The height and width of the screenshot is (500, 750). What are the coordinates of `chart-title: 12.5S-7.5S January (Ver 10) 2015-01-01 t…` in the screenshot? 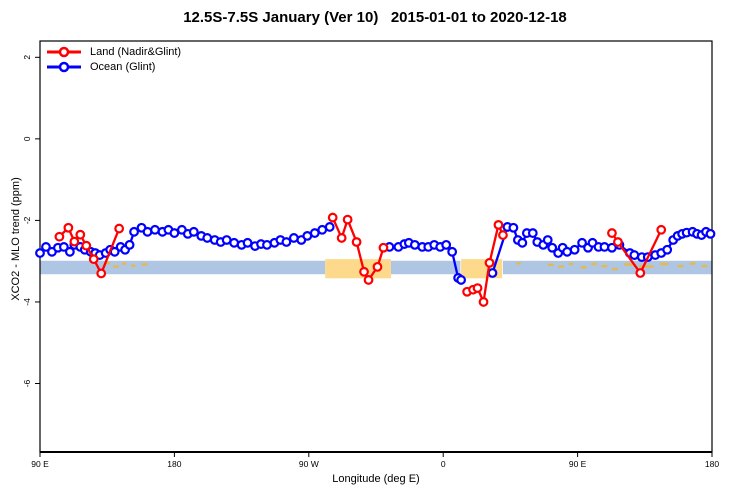 It's located at (375, 17).